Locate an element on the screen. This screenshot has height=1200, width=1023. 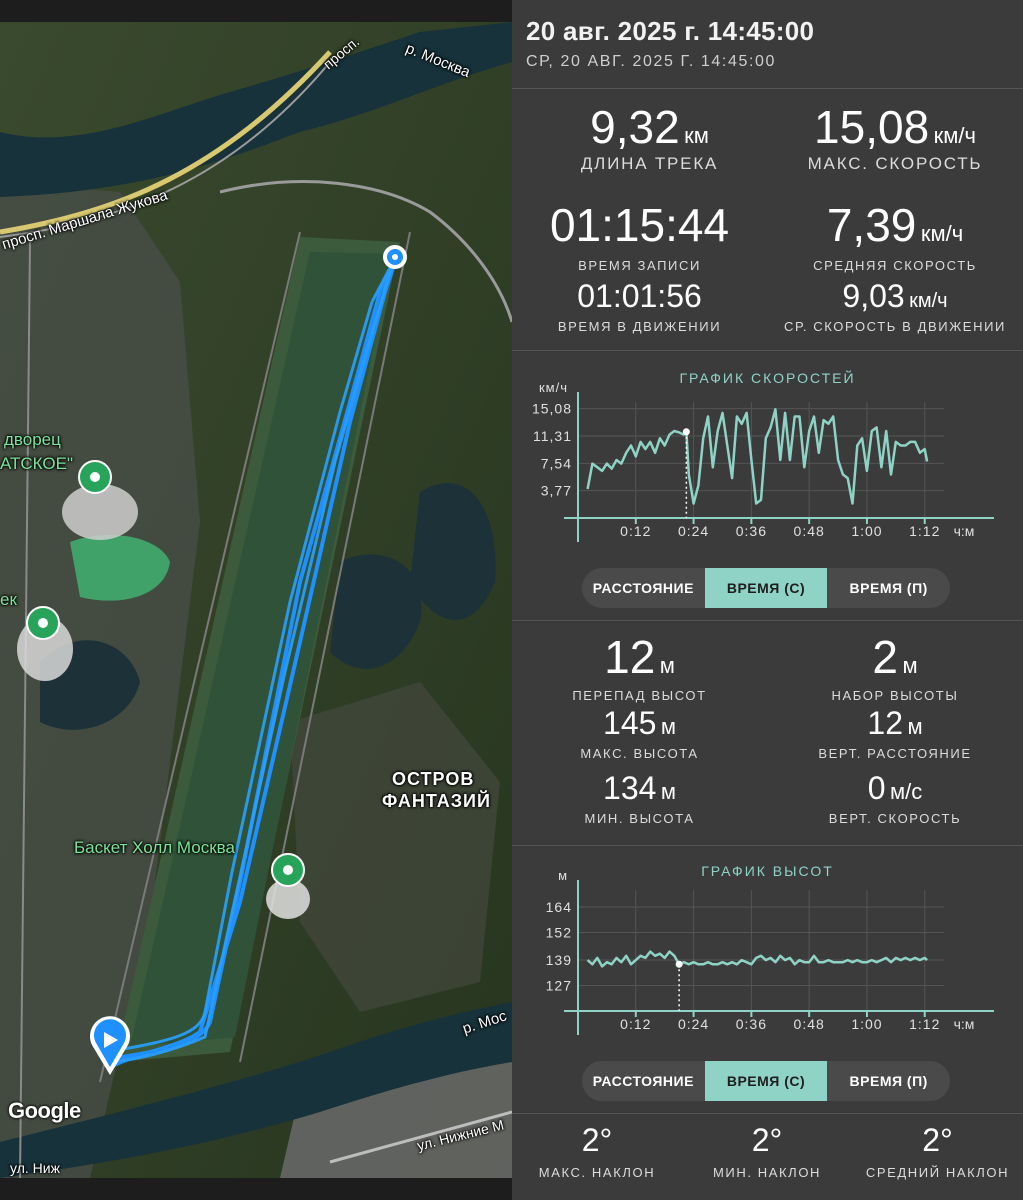
speed-chart-title: ГРАФИК СКОРОСТЕЙ is located at coordinates (767, 378).